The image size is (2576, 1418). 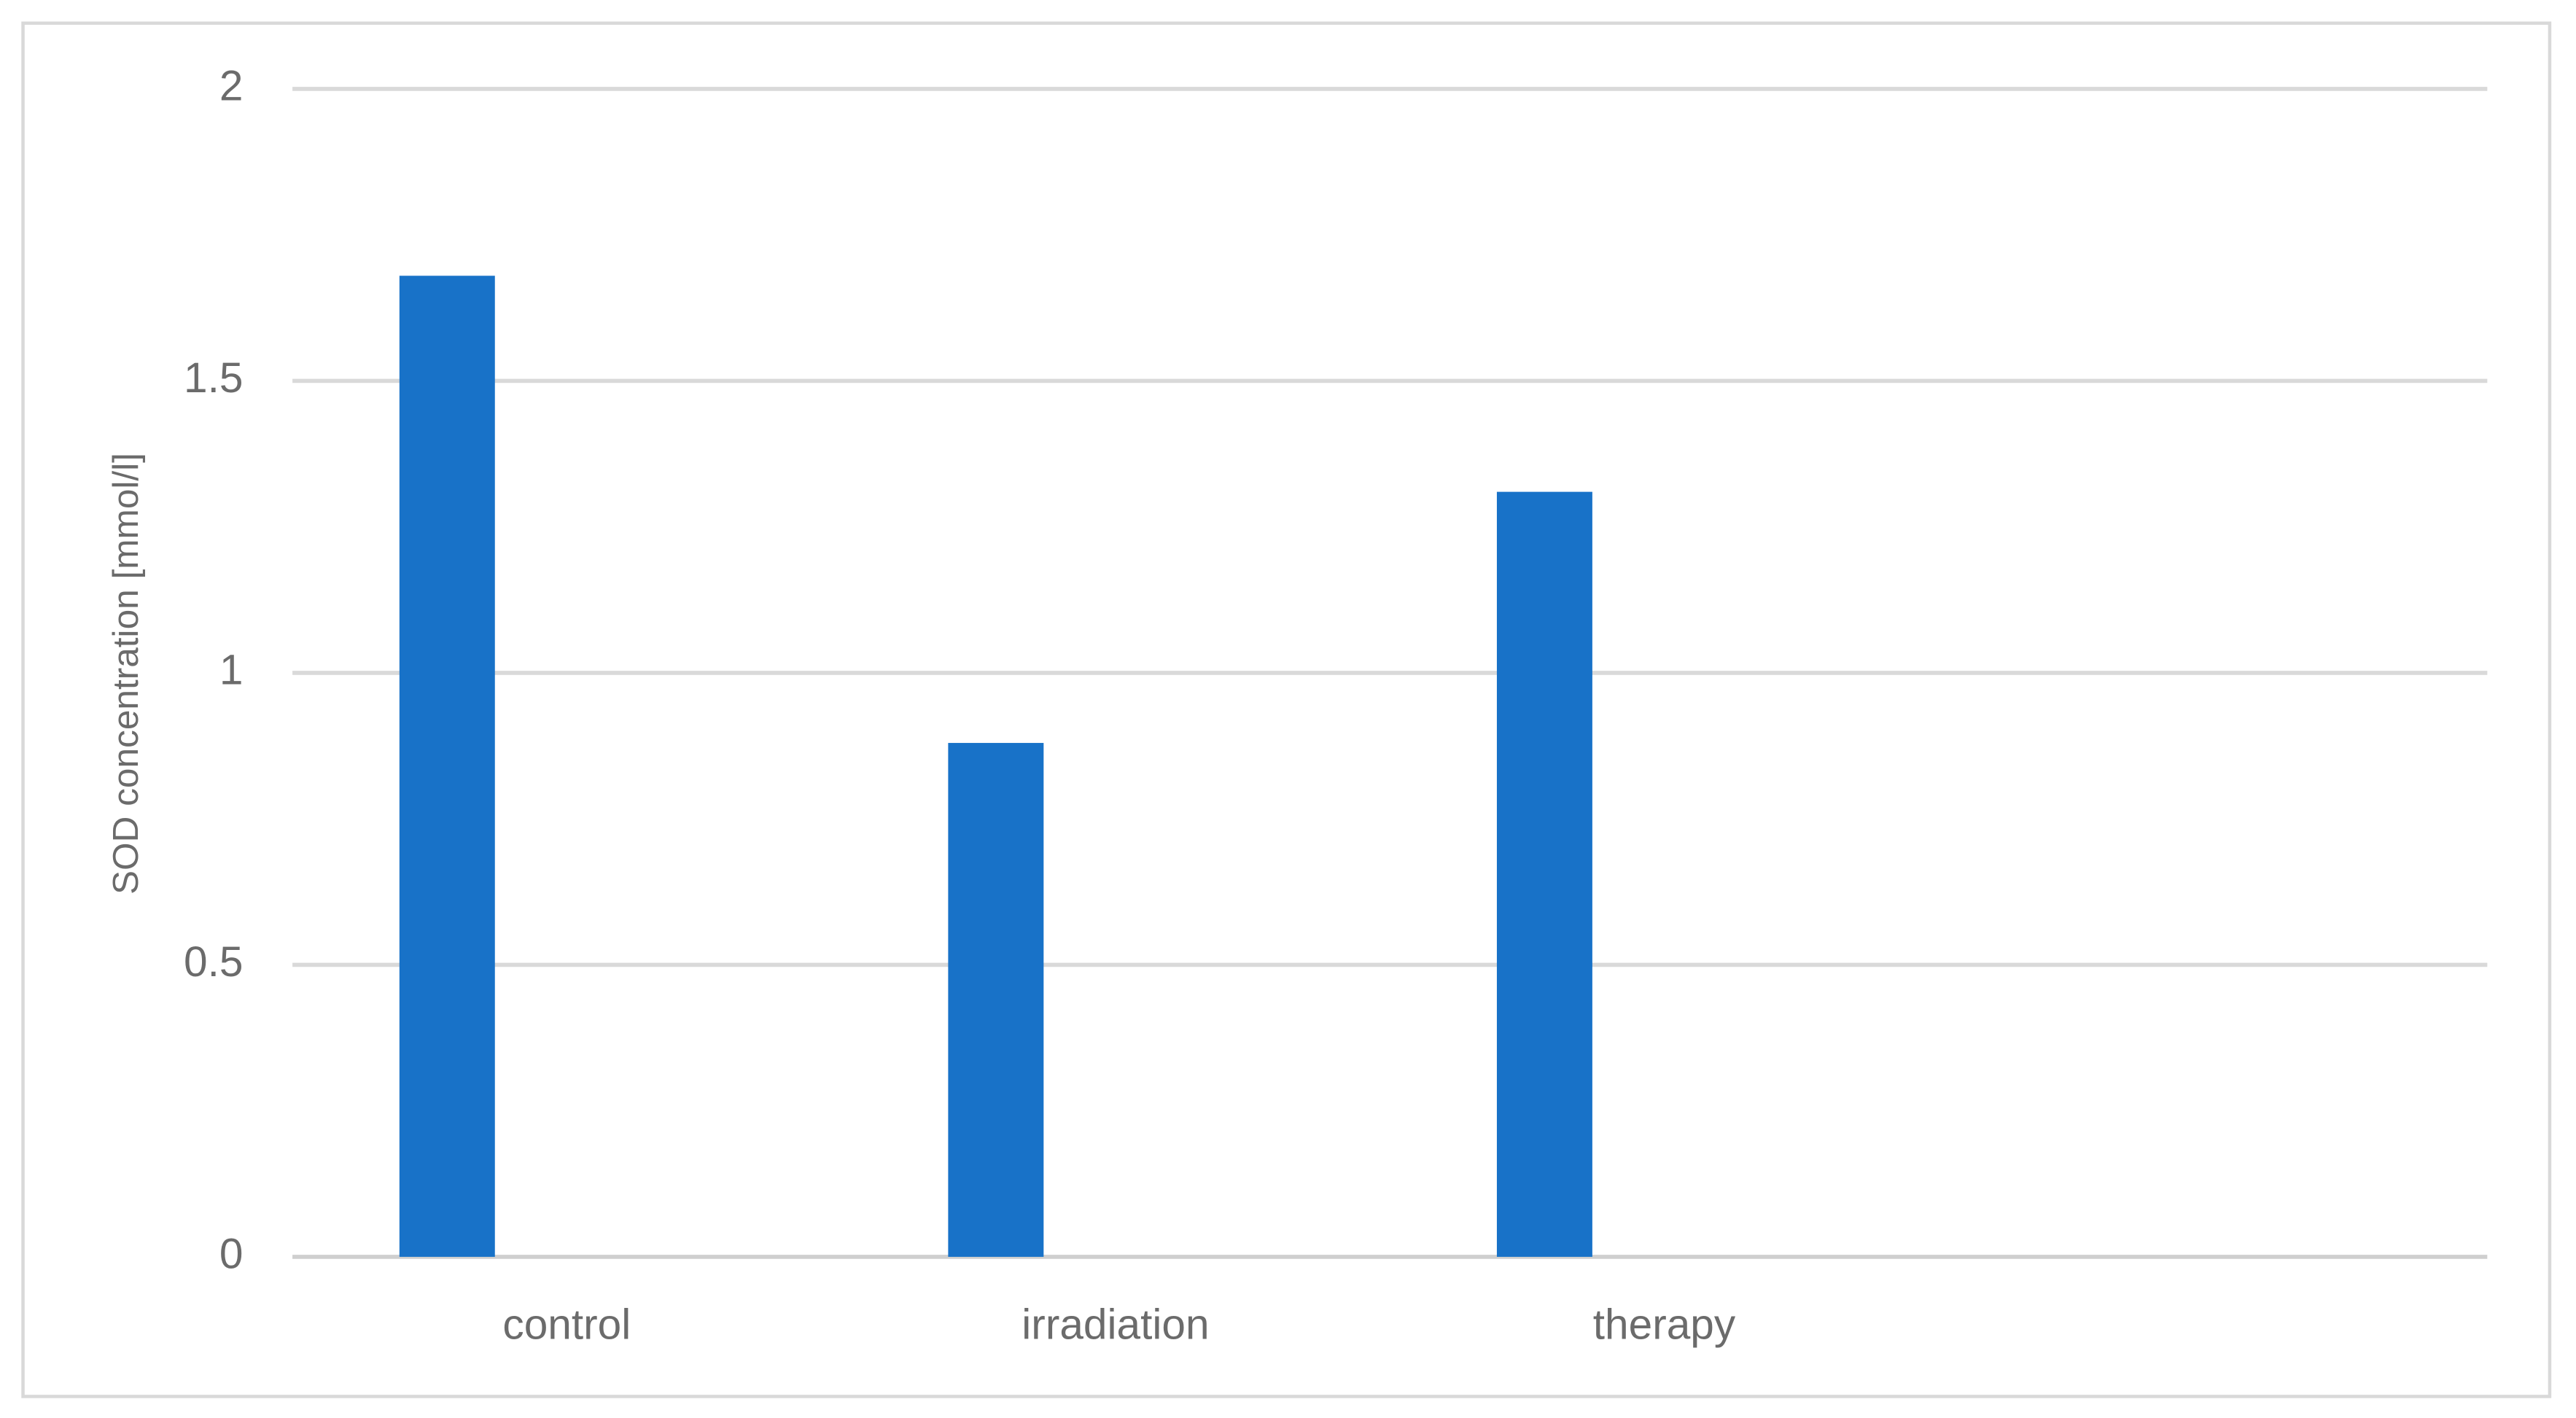 I want to click on y-tick-label: 2, so click(x=231, y=86).